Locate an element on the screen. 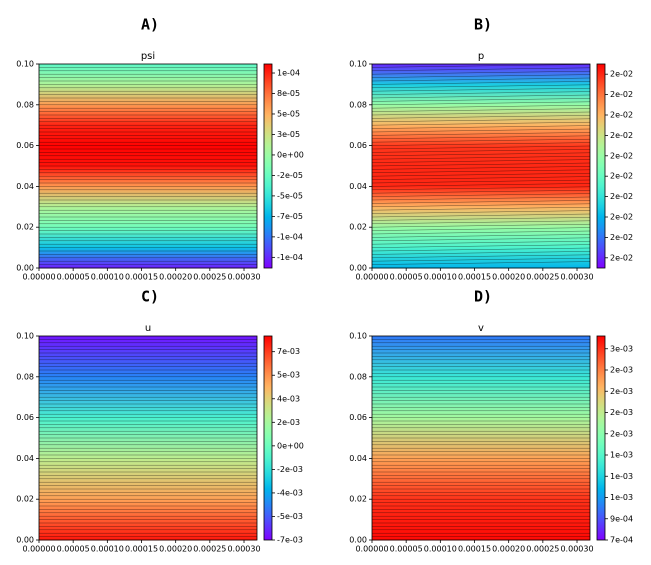 Image resolution: width=651 pixels, height=565 pixels. colorbar-tick-label: -5e-05 is located at coordinates (290, 195).